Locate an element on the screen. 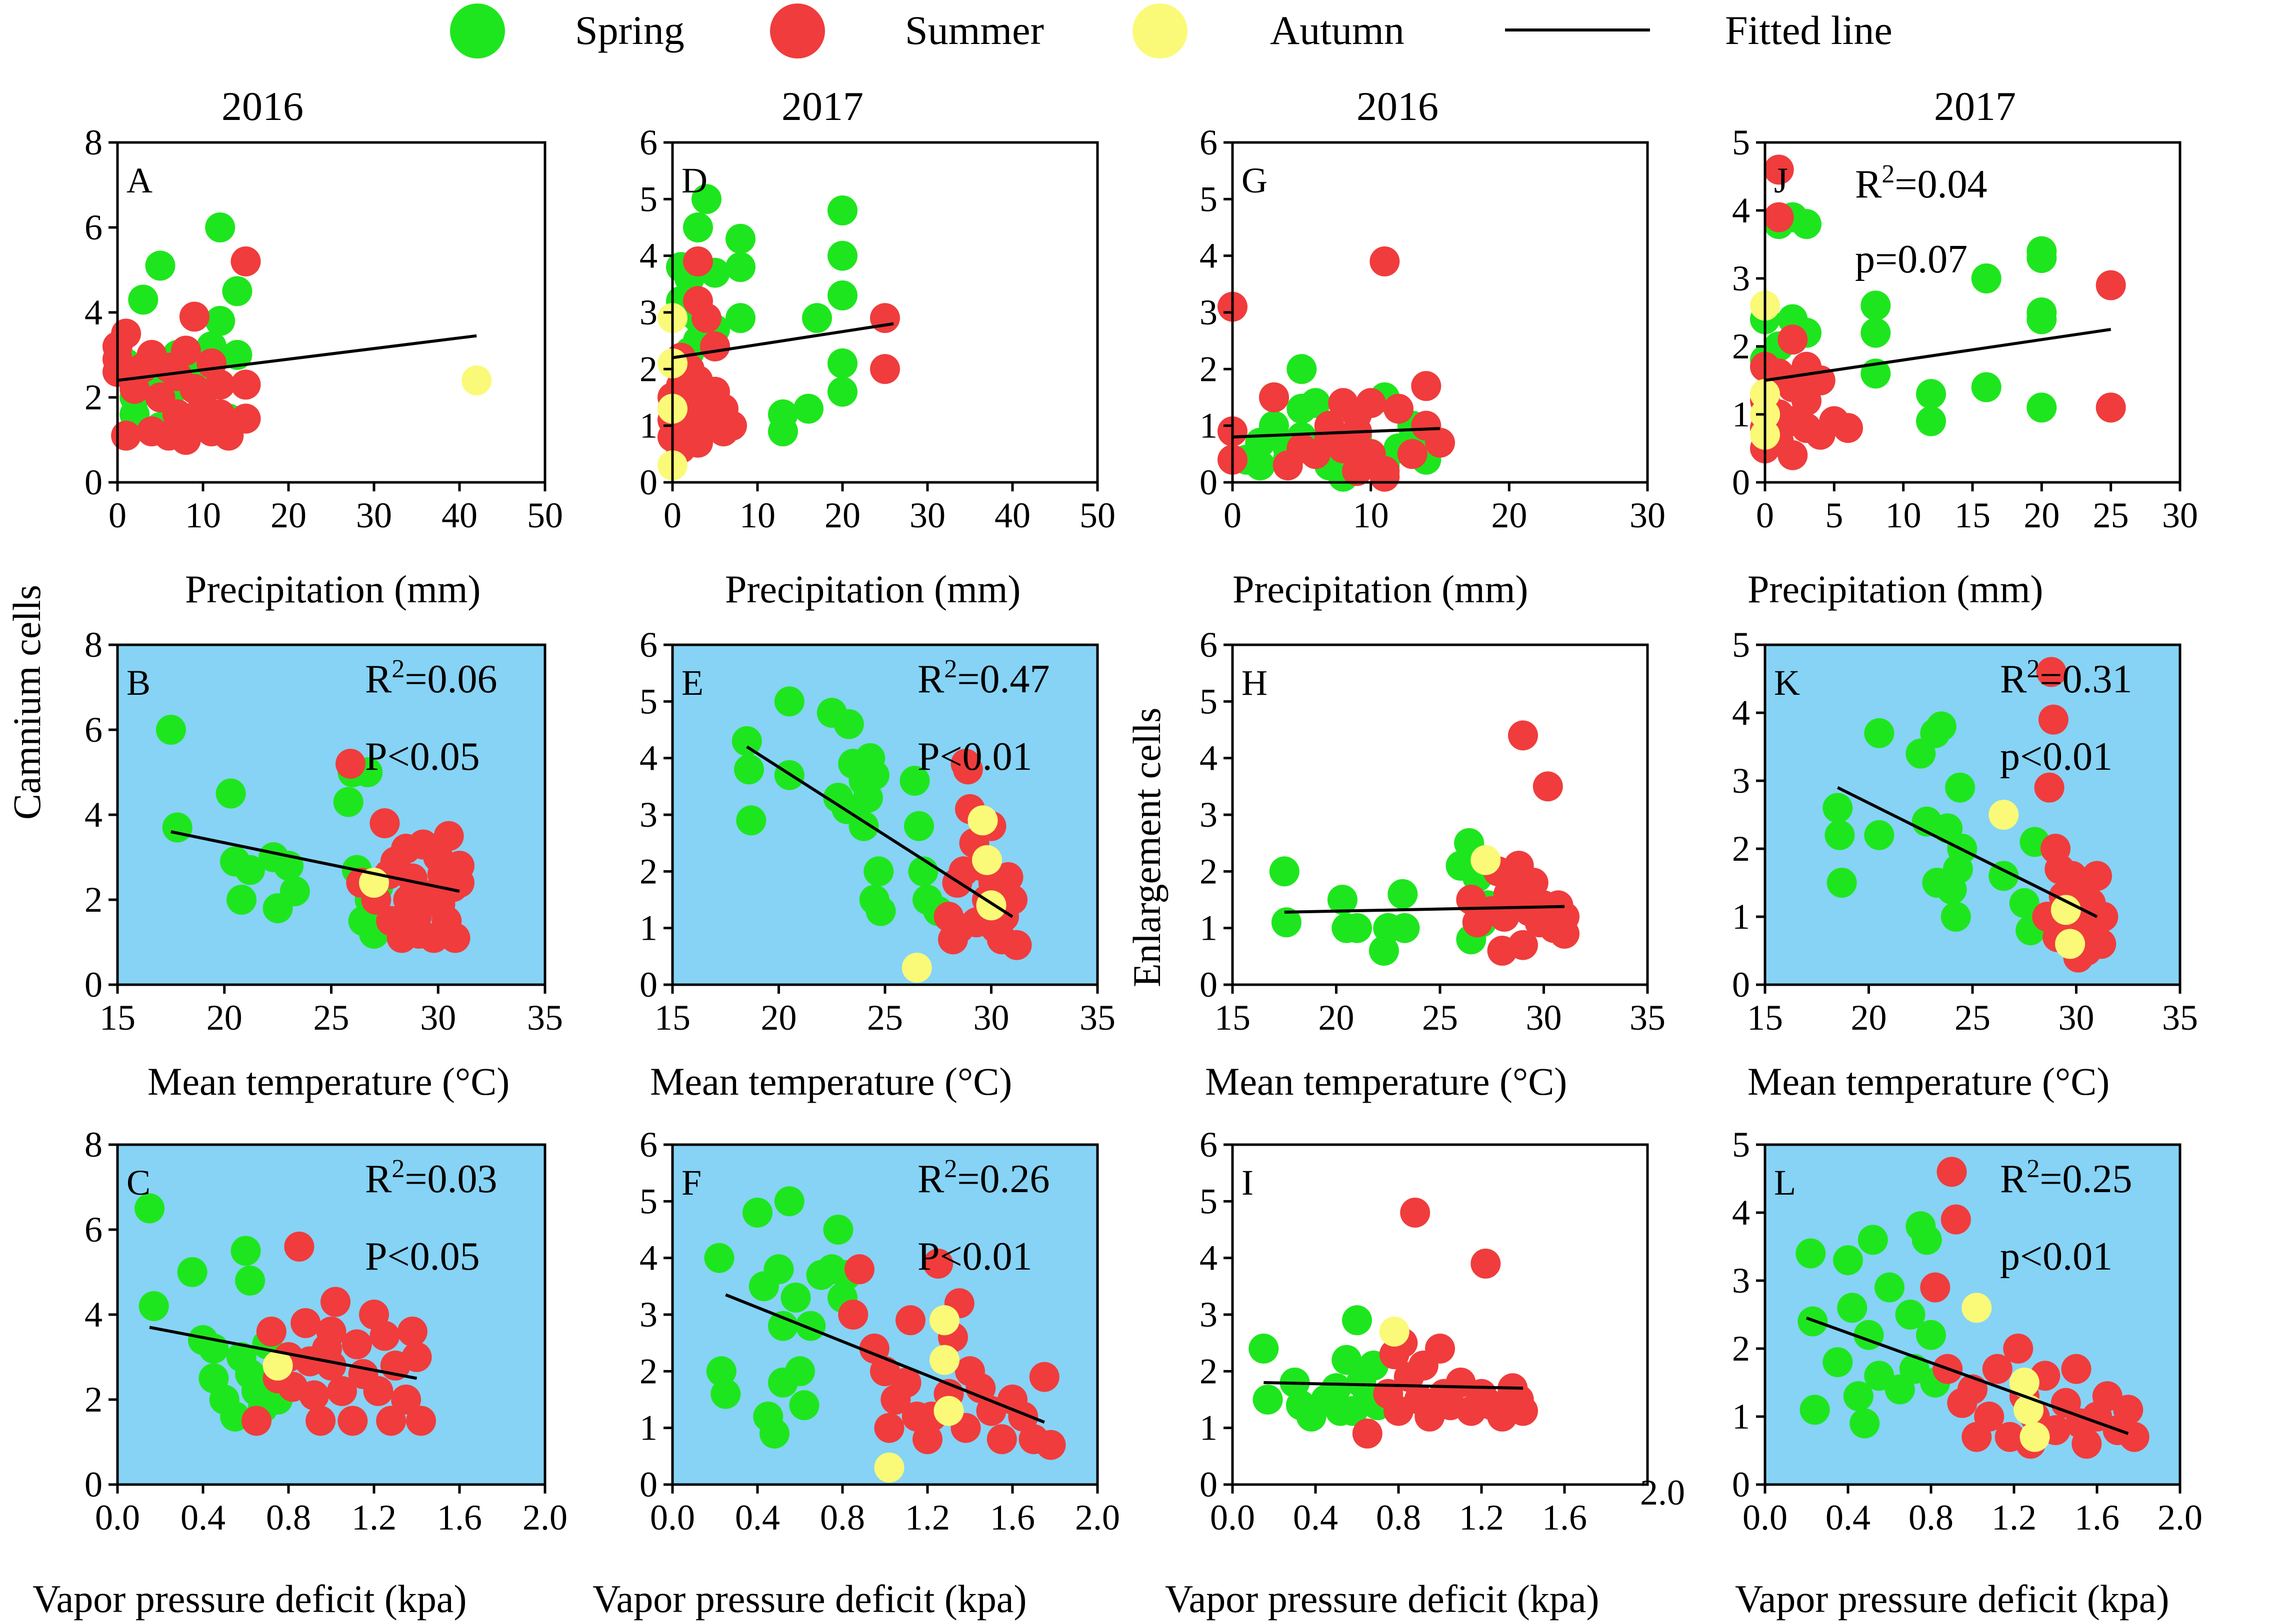 The height and width of the screenshot is (1624, 2275). p-value-label: p=0.07 is located at coordinates (1911, 259).